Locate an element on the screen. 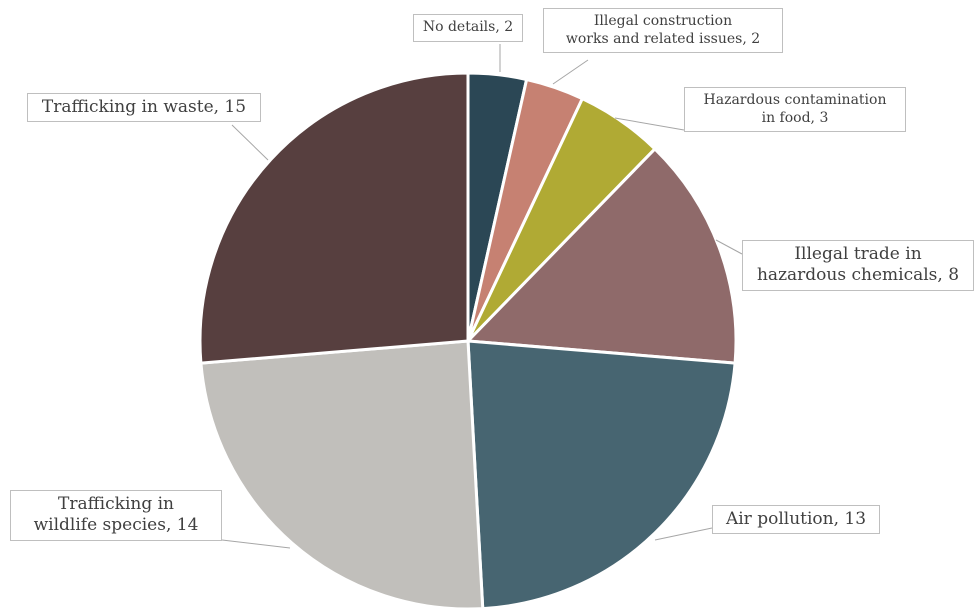 The image size is (975, 610). data-label-text: Hazardous contamination is located at coordinates (795, 100).